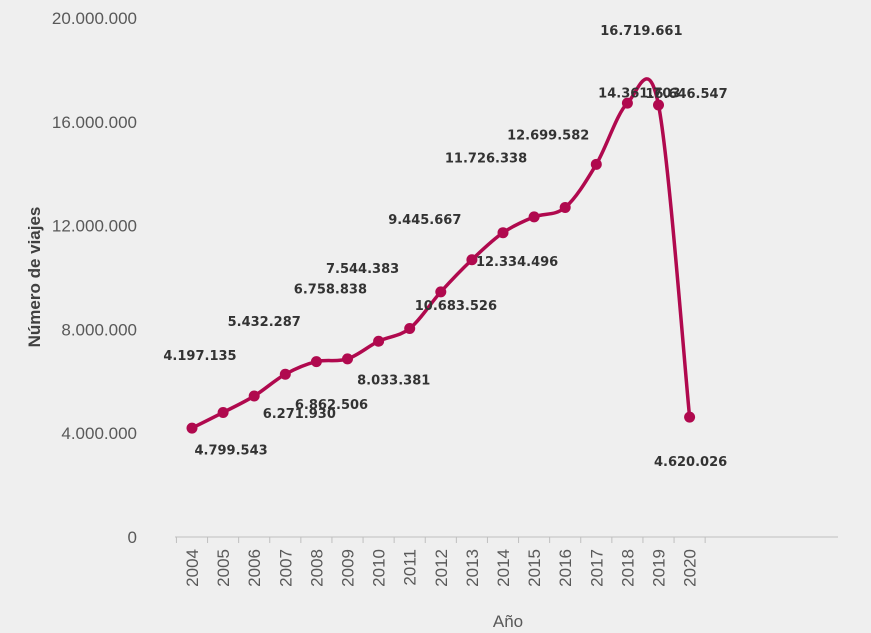 The width and height of the screenshot is (871, 633). What do you see at coordinates (94, 18) in the screenshot?
I see `y-tick-label: 20.000.000` at bounding box center [94, 18].